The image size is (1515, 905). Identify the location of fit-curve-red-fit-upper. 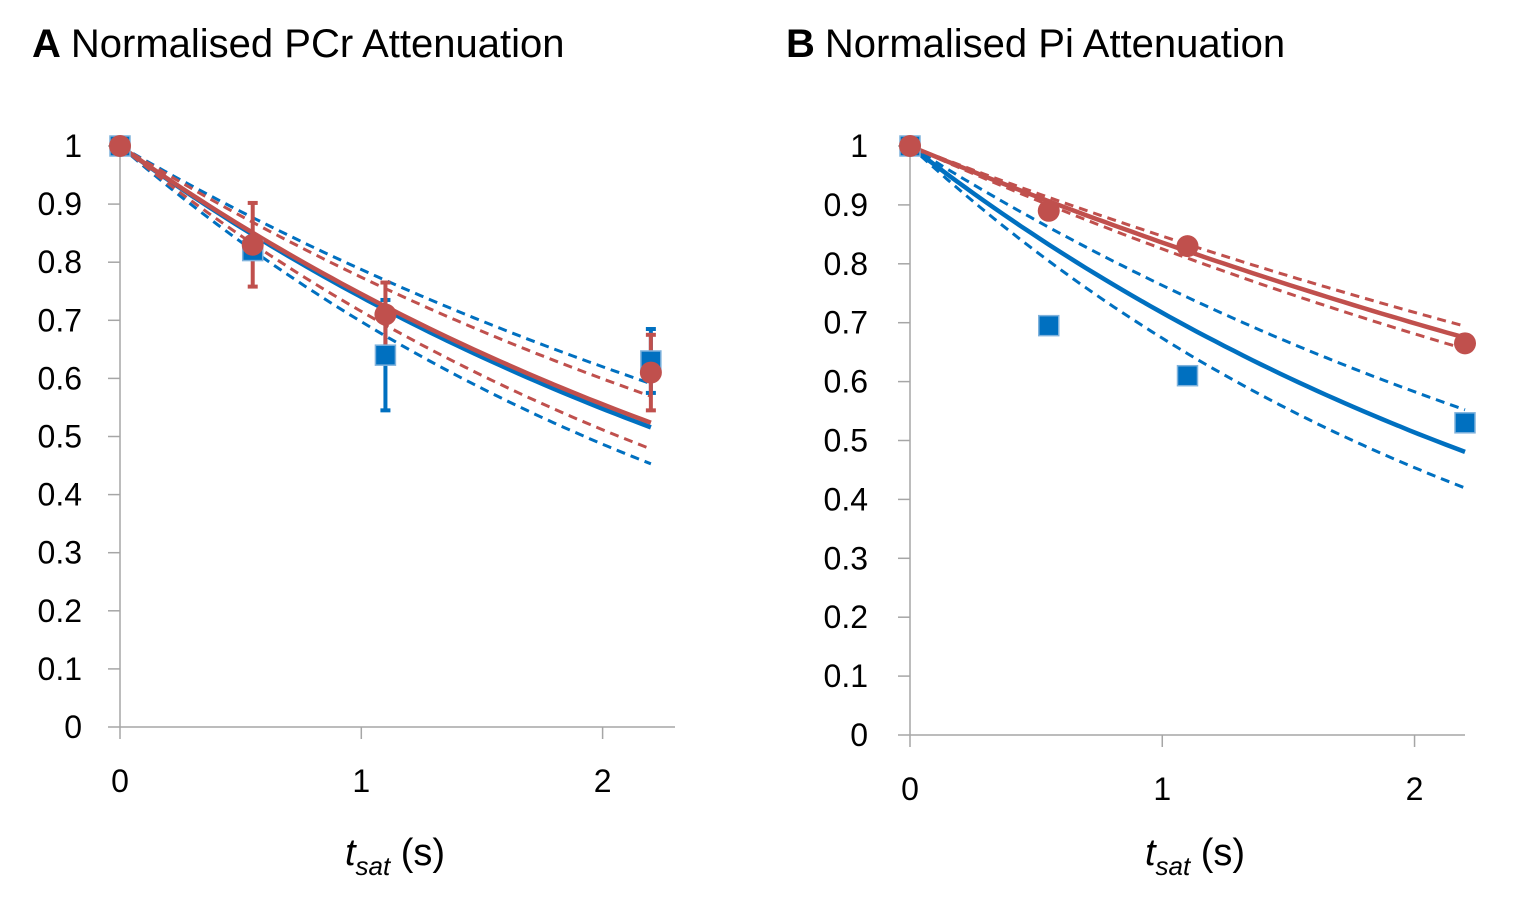
(1187, 236).